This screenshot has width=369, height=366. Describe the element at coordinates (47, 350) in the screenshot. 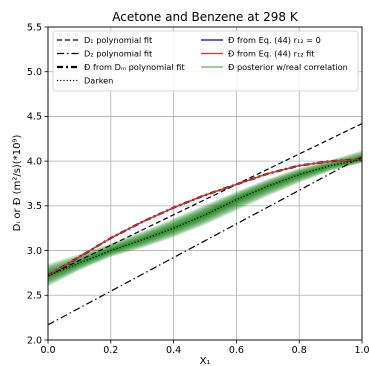

I see `x-tick-label: 0.0` at that location.